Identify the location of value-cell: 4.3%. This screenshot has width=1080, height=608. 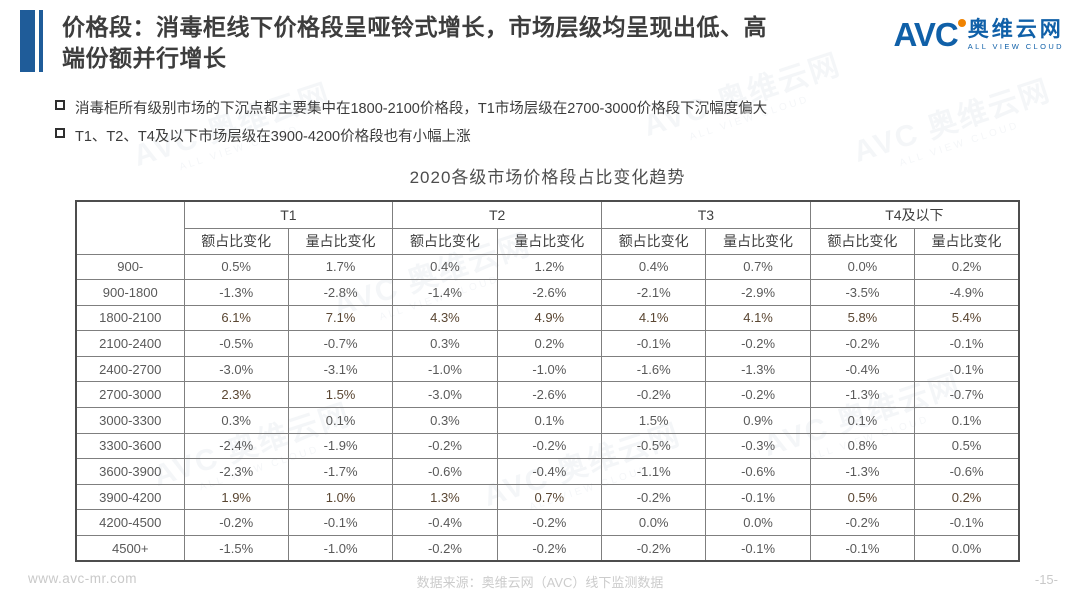
(445, 318).